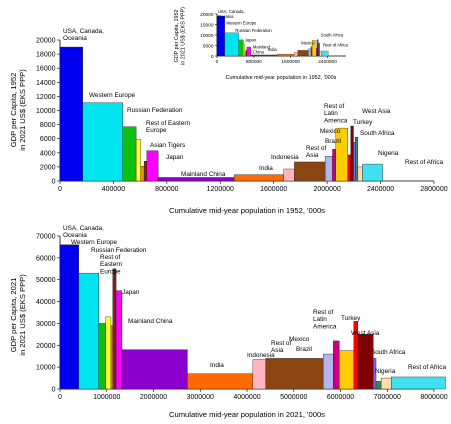 This screenshot has height=424, width=451. What do you see at coordinates (166, 189) in the screenshot?
I see `x-tick-label: 800000` at bounding box center [166, 189].